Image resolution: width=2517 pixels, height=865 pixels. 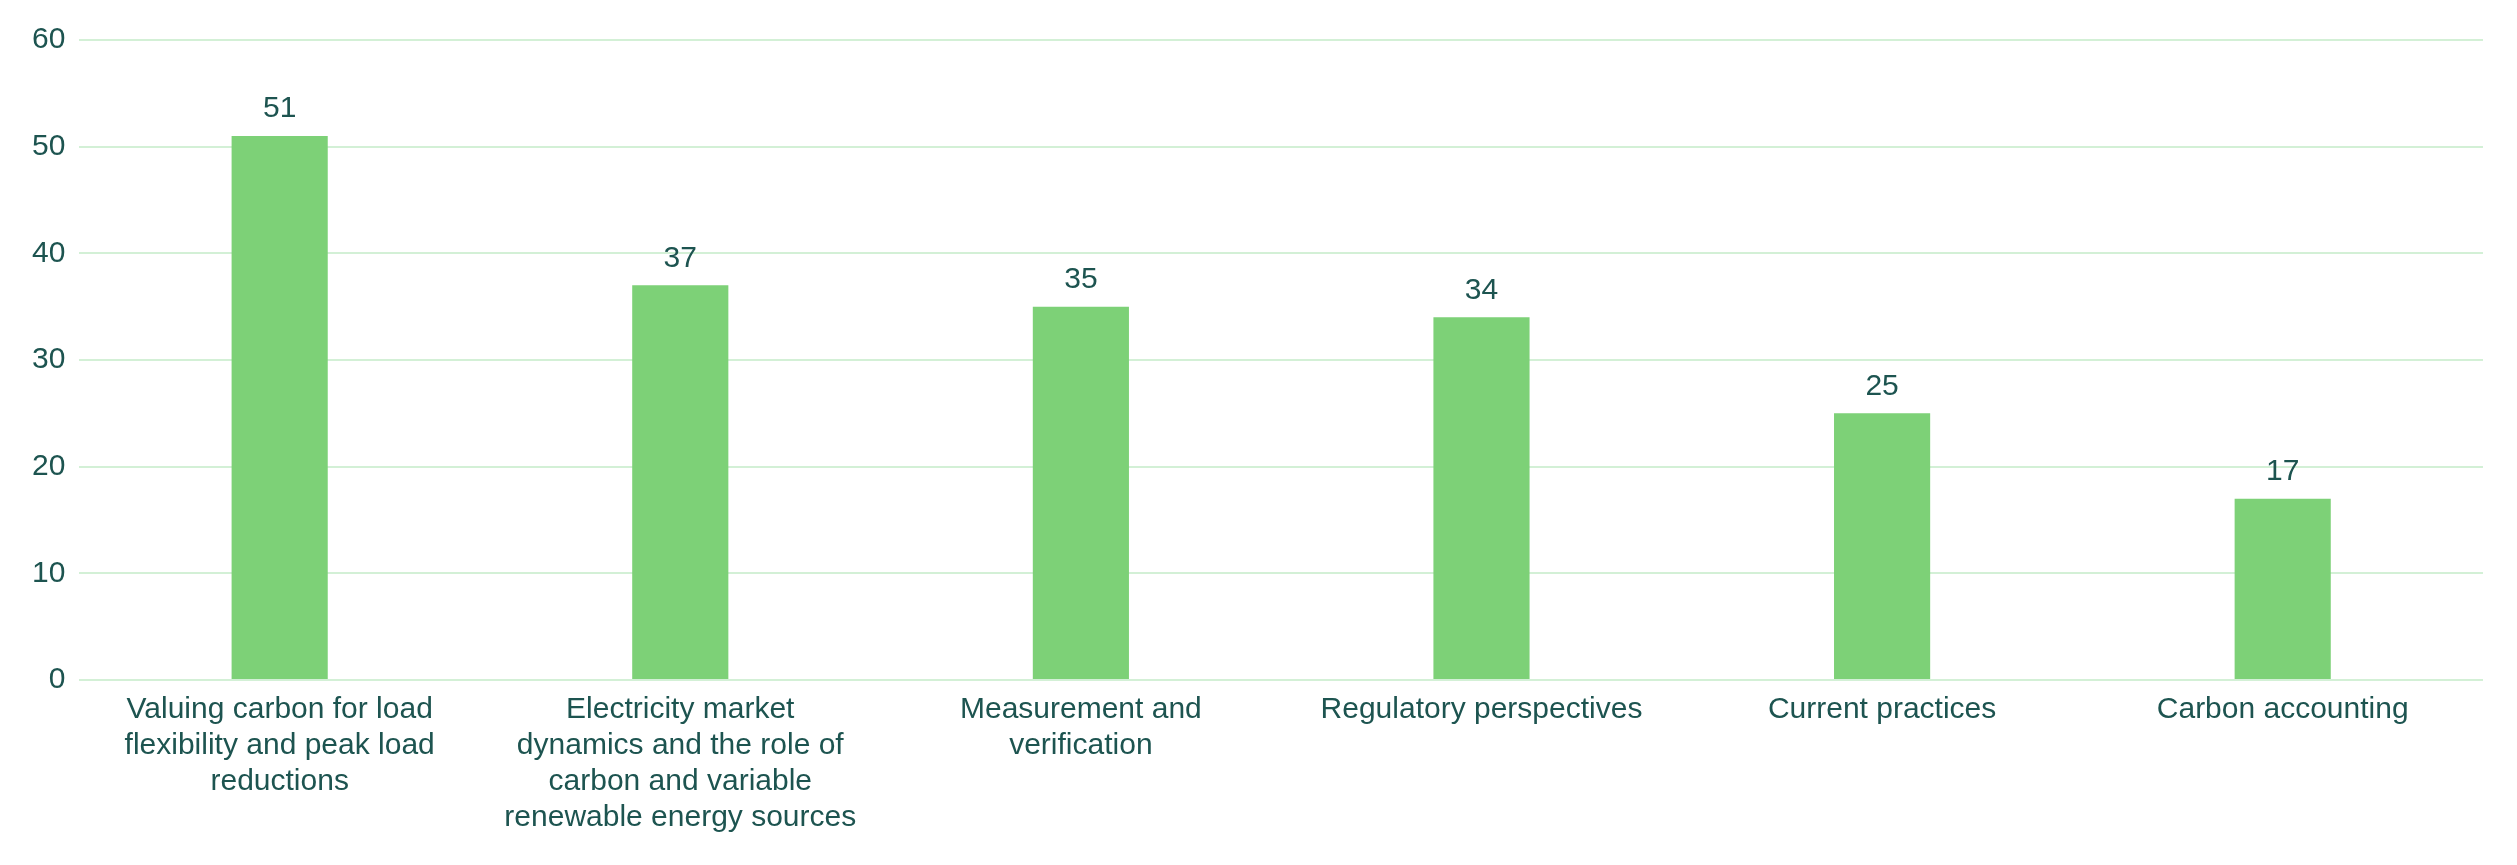 I want to click on x-tick-label: Measurement and verification, so click(x=1080, y=726).